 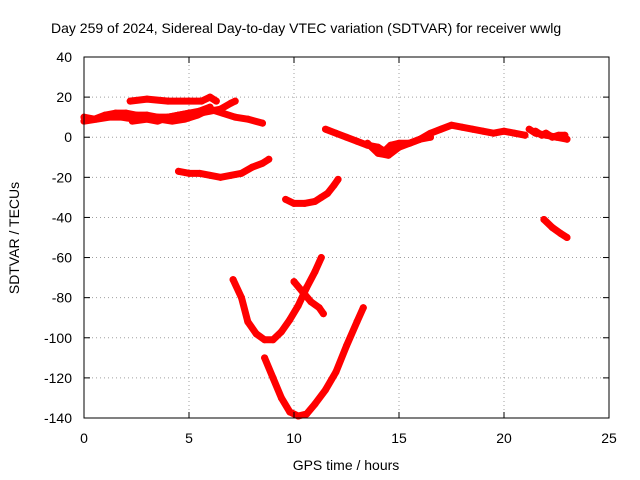 I want to click on x-tick-label: 0, so click(x=84, y=438).